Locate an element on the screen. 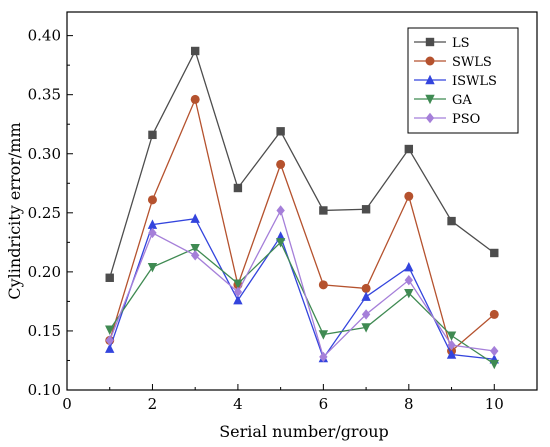 Image resolution: width=550 pixels, height=447 pixels. x-tick-label: 0 is located at coordinates (67, 404).